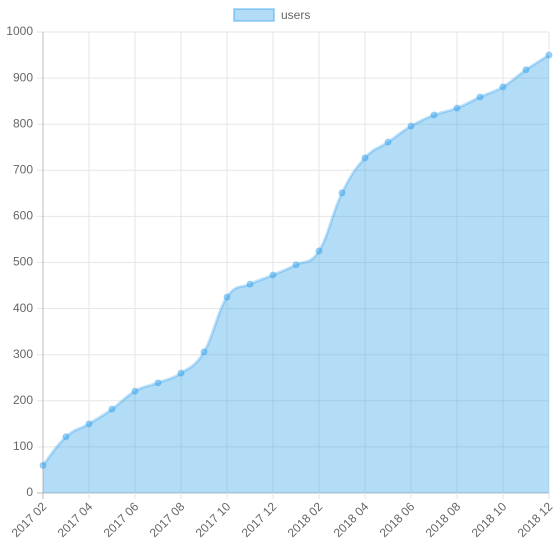 The height and width of the screenshot is (560, 555). What do you see at coordinates (254, 15) in the screenshot?
I see `legend-swatch` at bounding box center [254, 15].